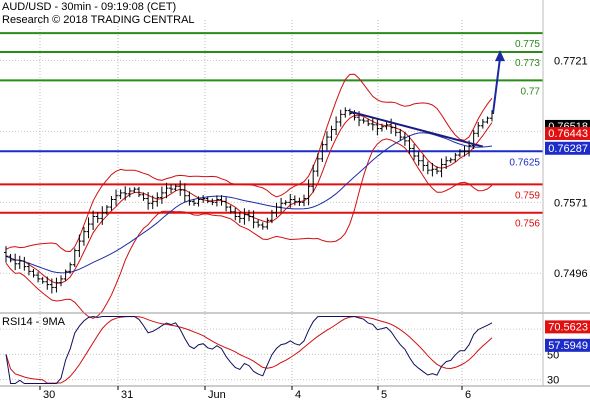  Describe the element at coordinates (527, 63) in the screenshot. I see `level-label: 0.773` at that location.